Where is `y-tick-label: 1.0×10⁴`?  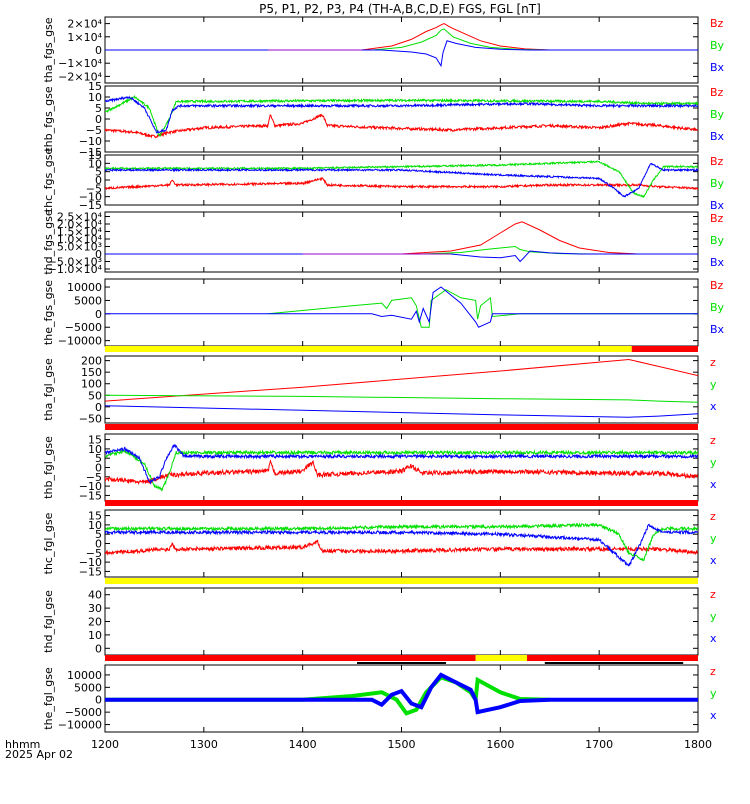
y-tick-label: 1.0×10⁴ is located at coordinates (80, 239).